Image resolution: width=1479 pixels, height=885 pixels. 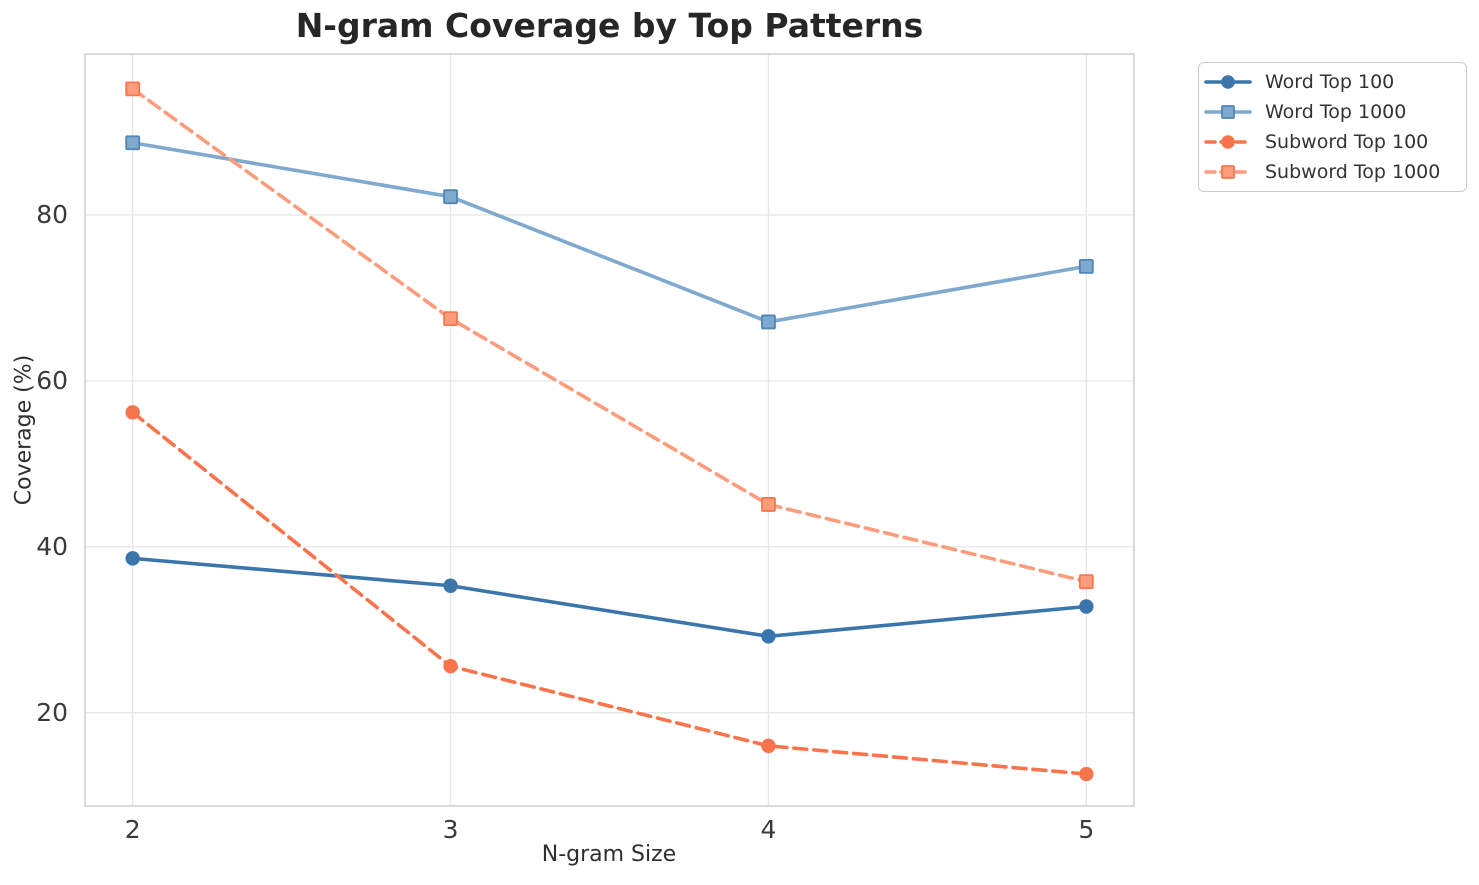 I want to click on legend-item: Subword Top 100, so click(x=1331, y=142).